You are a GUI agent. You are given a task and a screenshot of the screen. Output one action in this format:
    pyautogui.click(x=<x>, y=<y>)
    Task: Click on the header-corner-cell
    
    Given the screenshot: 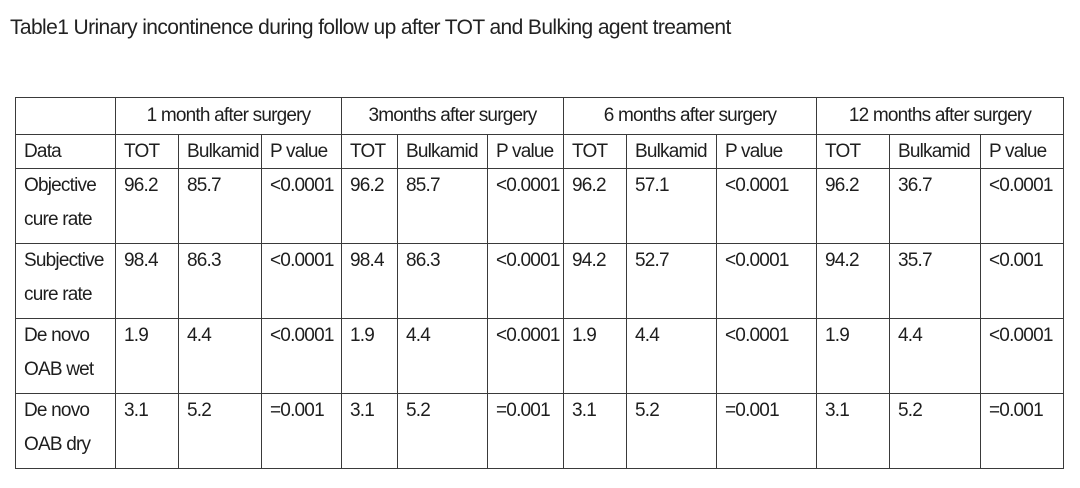 What is the action you would take?
    pyautogui.click(x=65, y=116)
    